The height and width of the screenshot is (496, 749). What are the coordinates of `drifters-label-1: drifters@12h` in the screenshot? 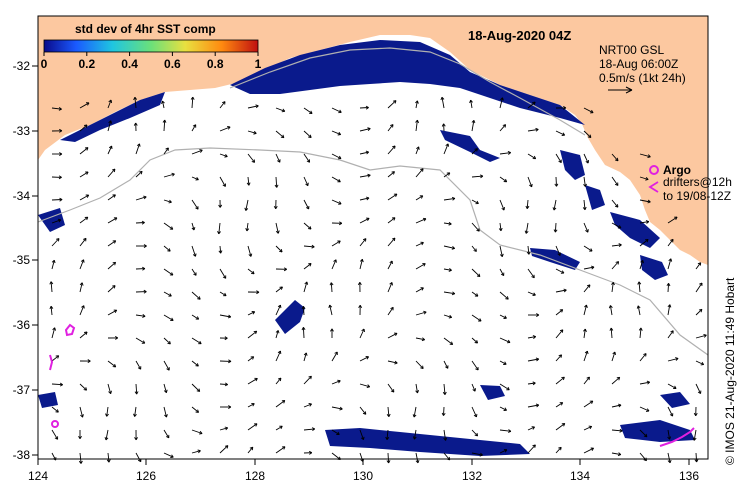 It's located at (697, 182).